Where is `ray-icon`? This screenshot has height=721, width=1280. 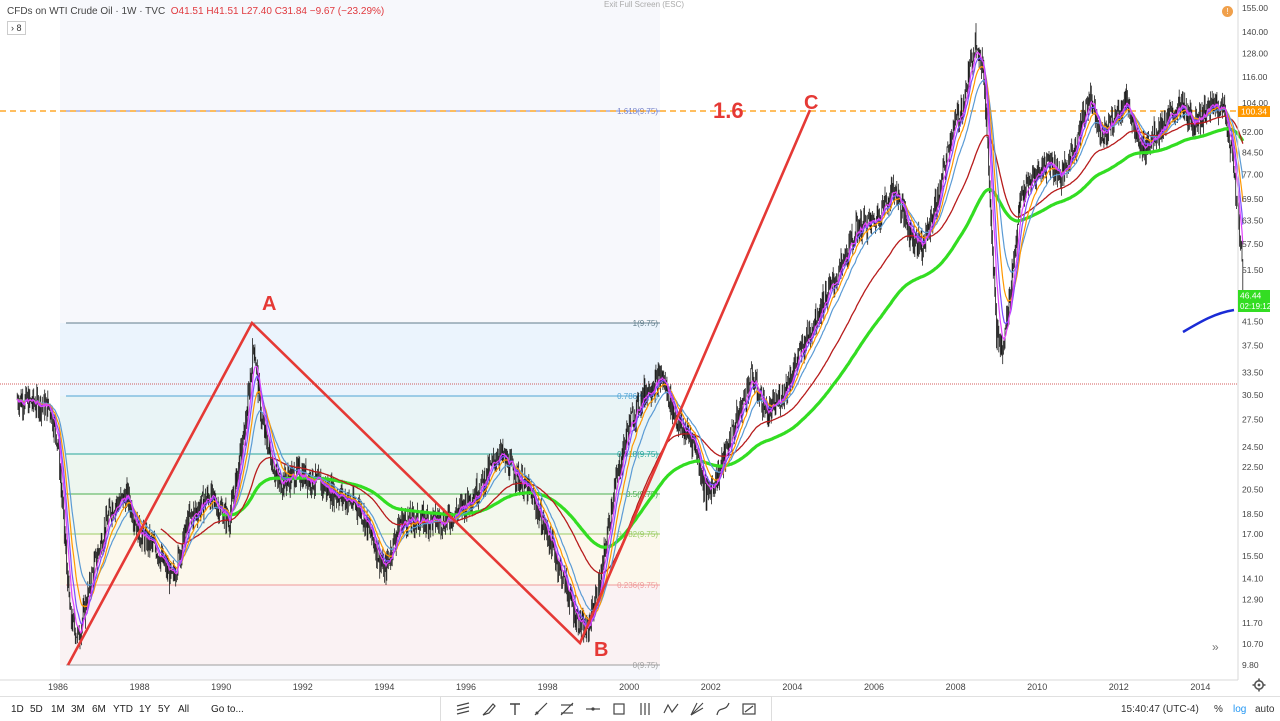
ray-icon is located at coordinates (541, 709).